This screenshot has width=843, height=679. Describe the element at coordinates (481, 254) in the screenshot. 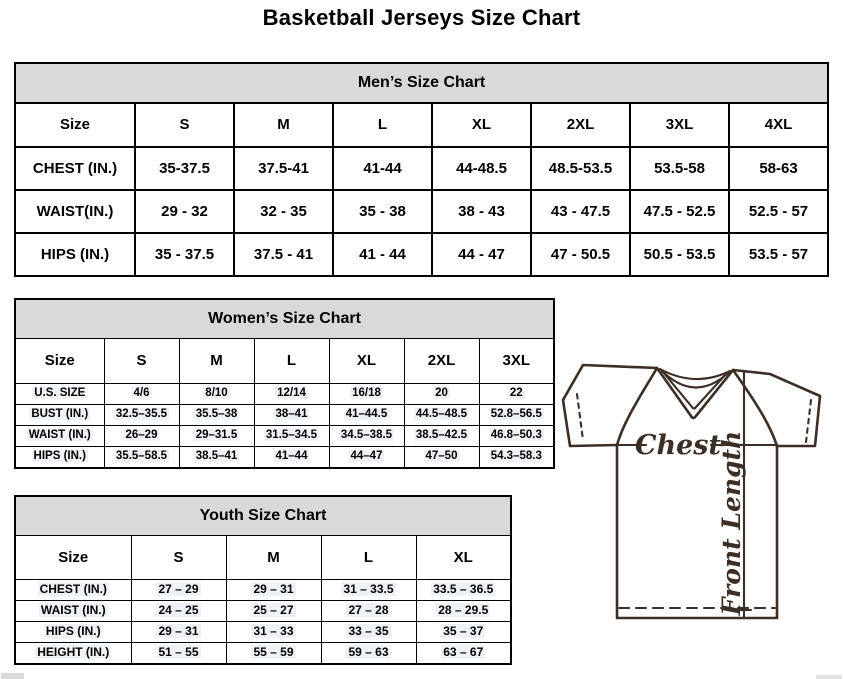

I see `table-cell: 44 - 47` at that location.